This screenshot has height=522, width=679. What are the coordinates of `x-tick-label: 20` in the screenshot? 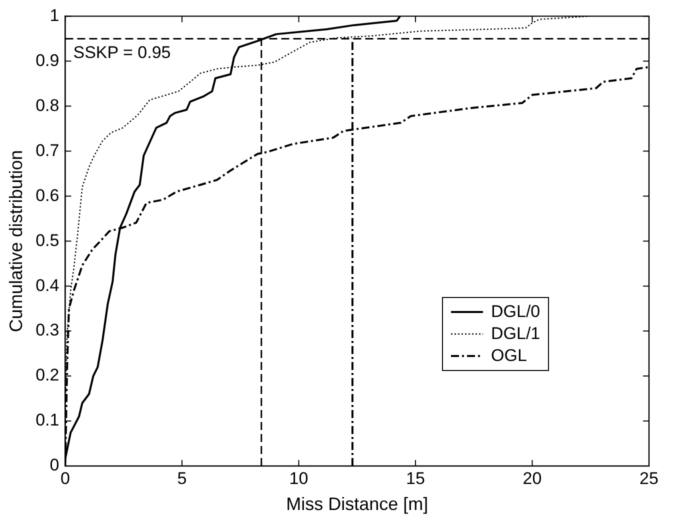 It's located at (532, 478).